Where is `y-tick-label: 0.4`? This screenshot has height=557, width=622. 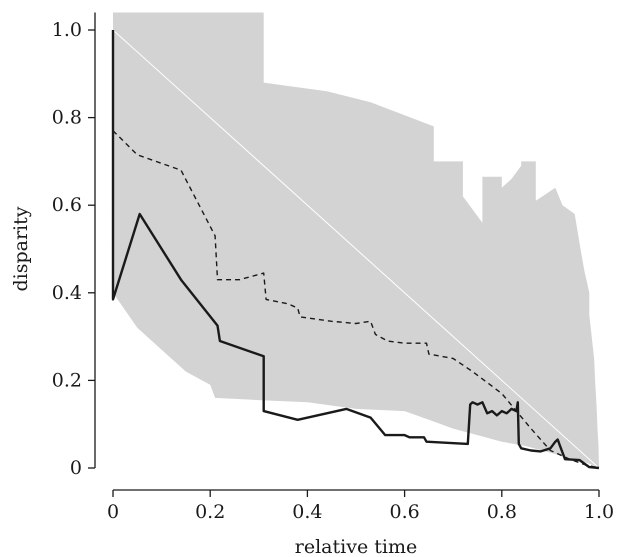
y-tick-label: 0.4 is located at coordinates (67, 293).